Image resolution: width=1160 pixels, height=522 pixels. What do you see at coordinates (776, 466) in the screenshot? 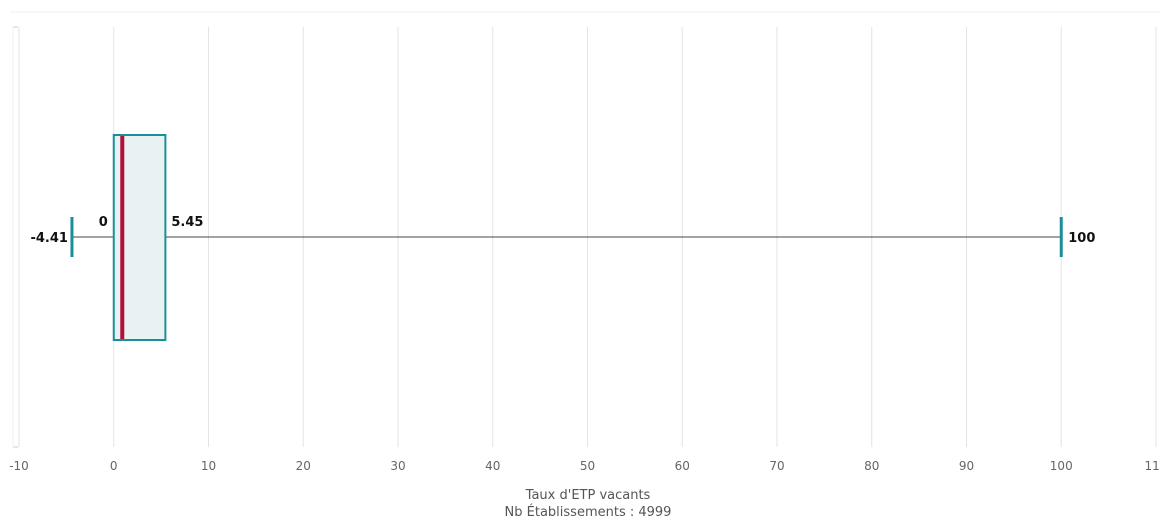
I see `x-tick-label-70: 70` at bounding box center [776, 466].